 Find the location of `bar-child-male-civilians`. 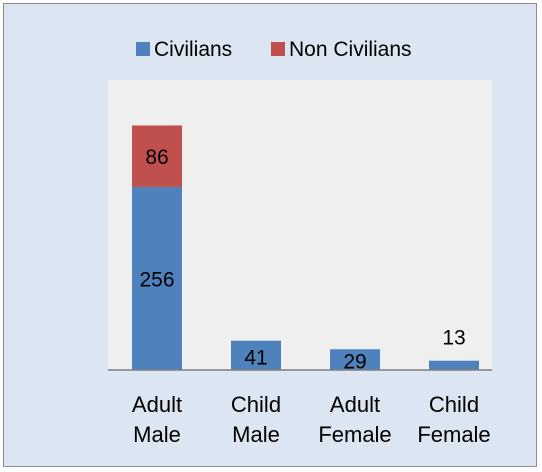

bar-child-male-civilians is located at coordinates (256, 355).